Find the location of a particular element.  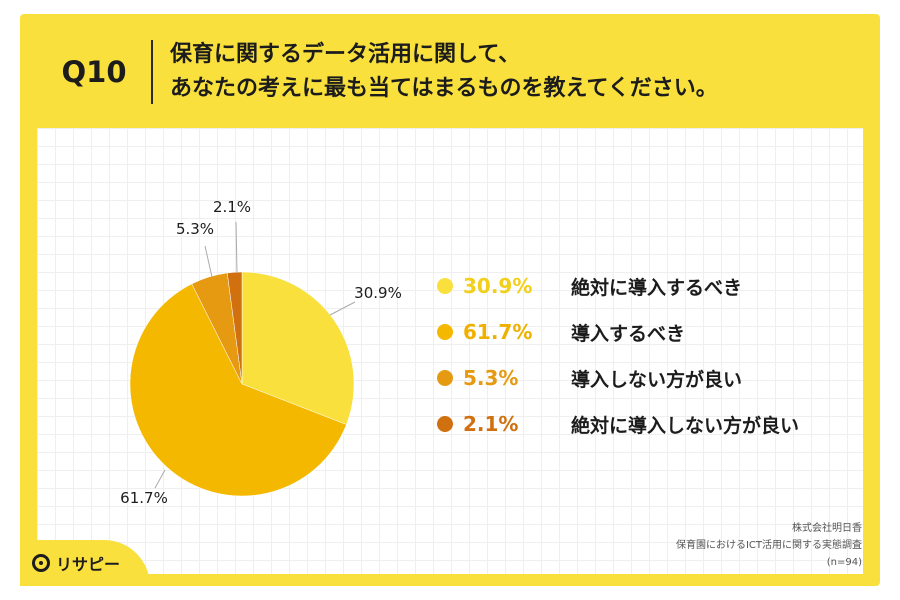

legend-value: 2.1% is located at coordinates (491, 424).